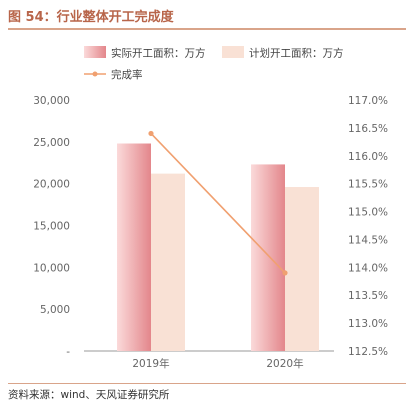 This screenshot has width=414, height=403. Describe the element at coordinates (218, 203) in the screenshot. I see `rate-line` at that location.